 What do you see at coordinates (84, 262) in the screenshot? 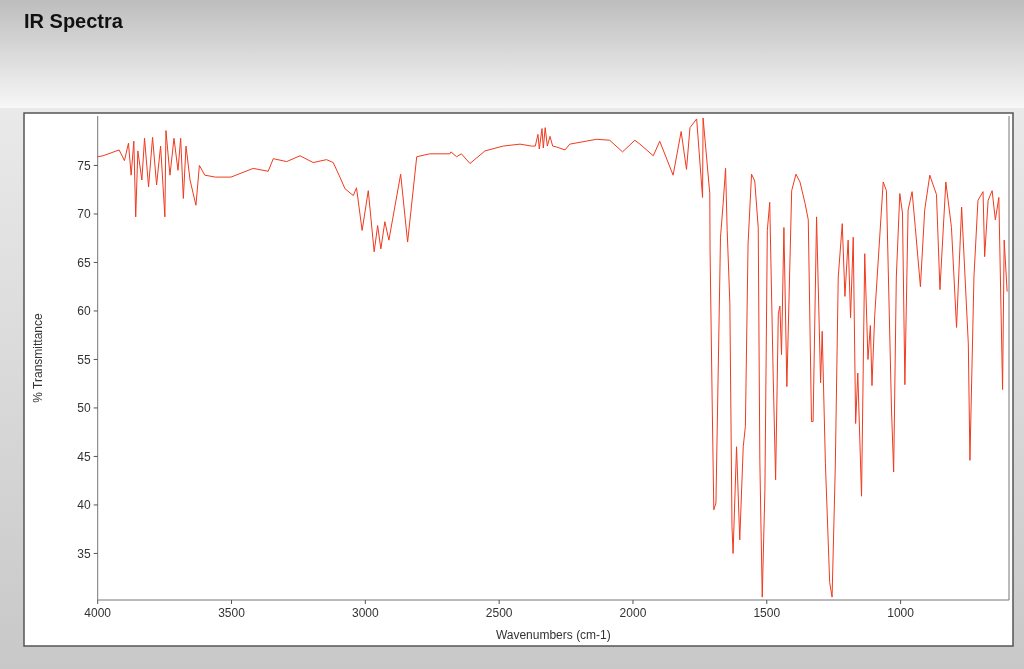
I see `y-tick-label: 65` at bounding box center [84, 262].